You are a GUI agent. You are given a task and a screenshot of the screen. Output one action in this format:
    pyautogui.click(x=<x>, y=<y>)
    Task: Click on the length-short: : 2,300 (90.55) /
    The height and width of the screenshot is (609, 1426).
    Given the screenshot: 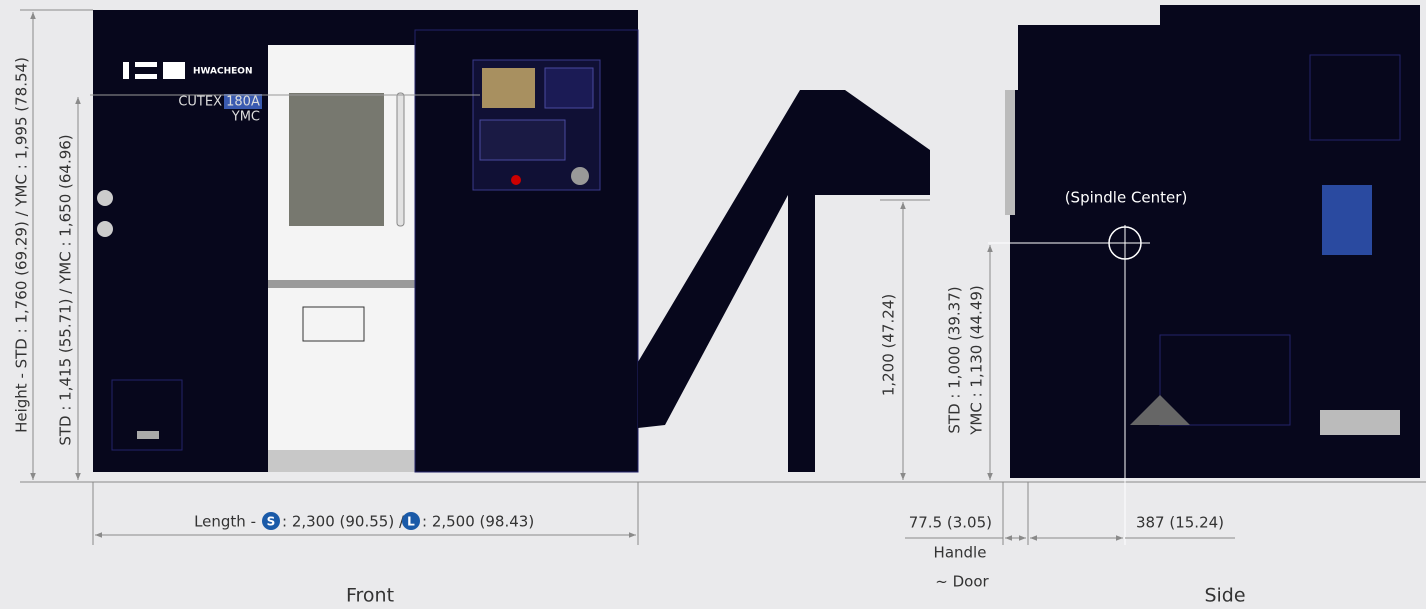 What is the action you would take?
    pyautogui.click(x=343, y=522)
    